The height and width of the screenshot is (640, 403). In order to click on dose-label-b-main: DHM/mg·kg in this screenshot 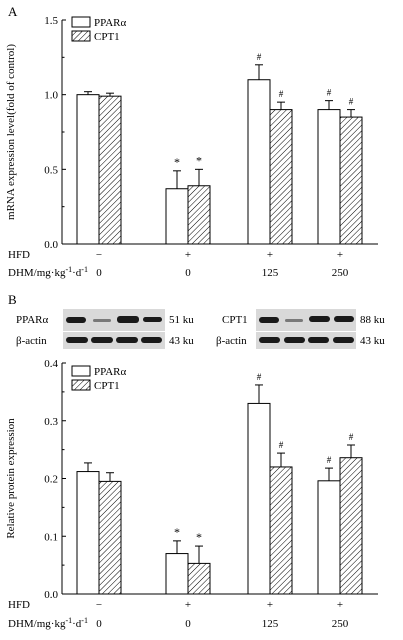, I will do `click(37, 624)`.